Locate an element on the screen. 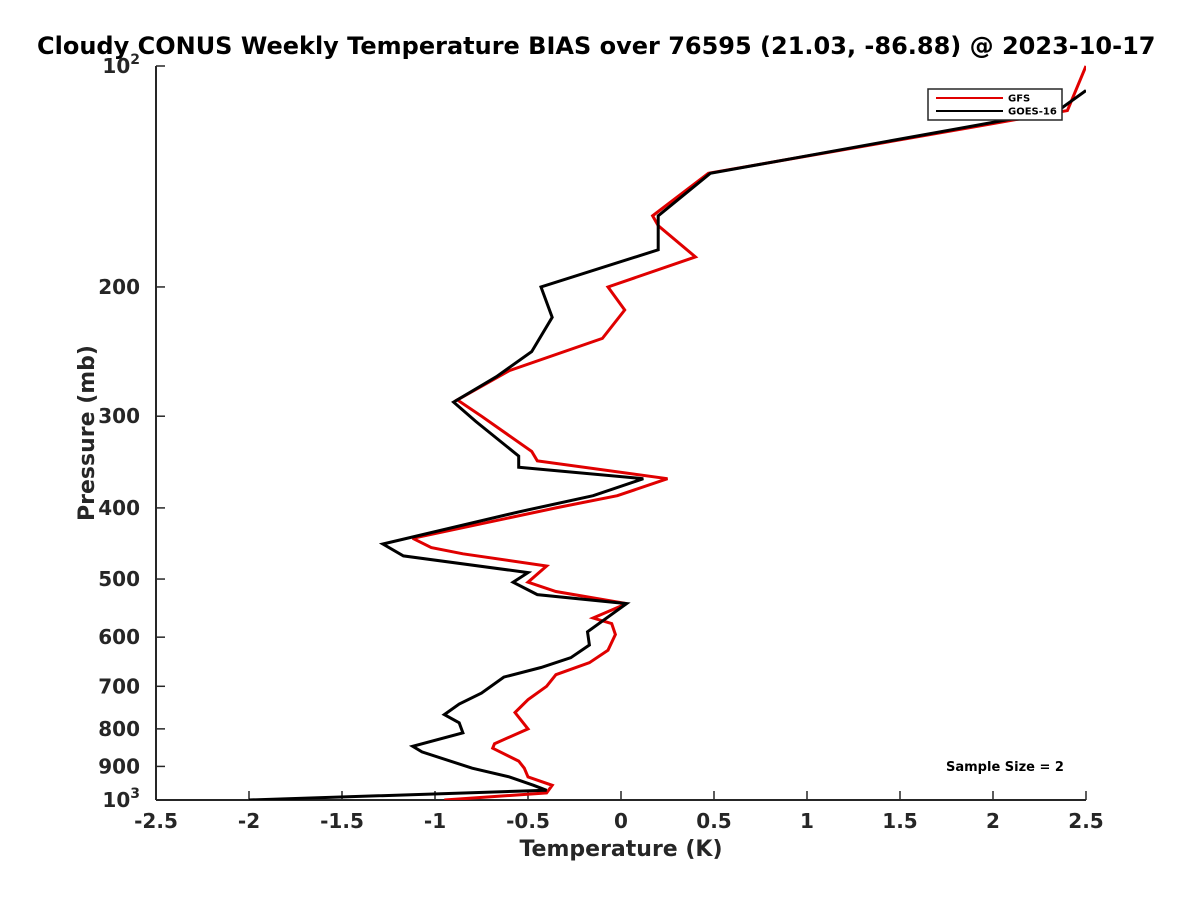  x-tick-label: 1 is located at coordinates (807, 821).